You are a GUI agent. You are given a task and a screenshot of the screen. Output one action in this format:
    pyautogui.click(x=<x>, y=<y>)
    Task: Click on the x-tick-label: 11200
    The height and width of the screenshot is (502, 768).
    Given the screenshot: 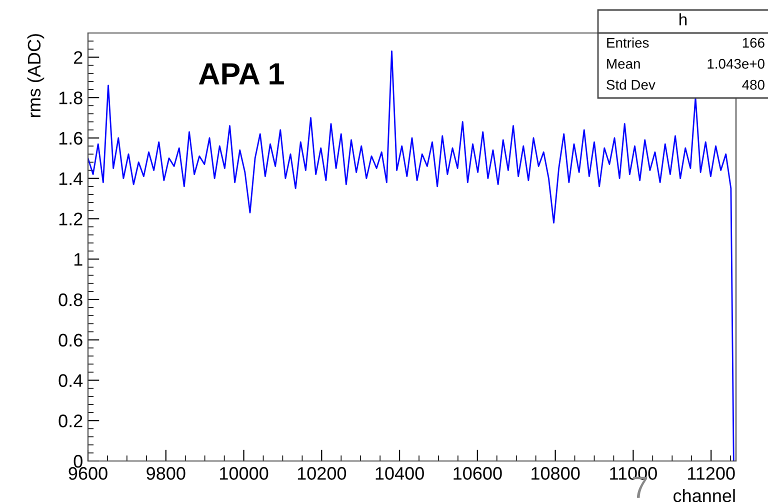 What is the action you would take?
    pyautogui.click(x=711, y=473)
    